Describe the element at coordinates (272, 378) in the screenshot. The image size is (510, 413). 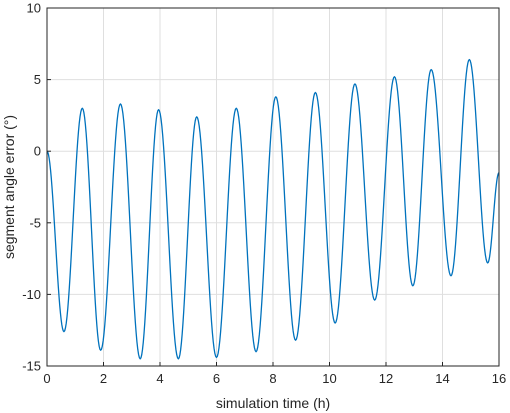
I see `x-tick-label: 8` at that location.